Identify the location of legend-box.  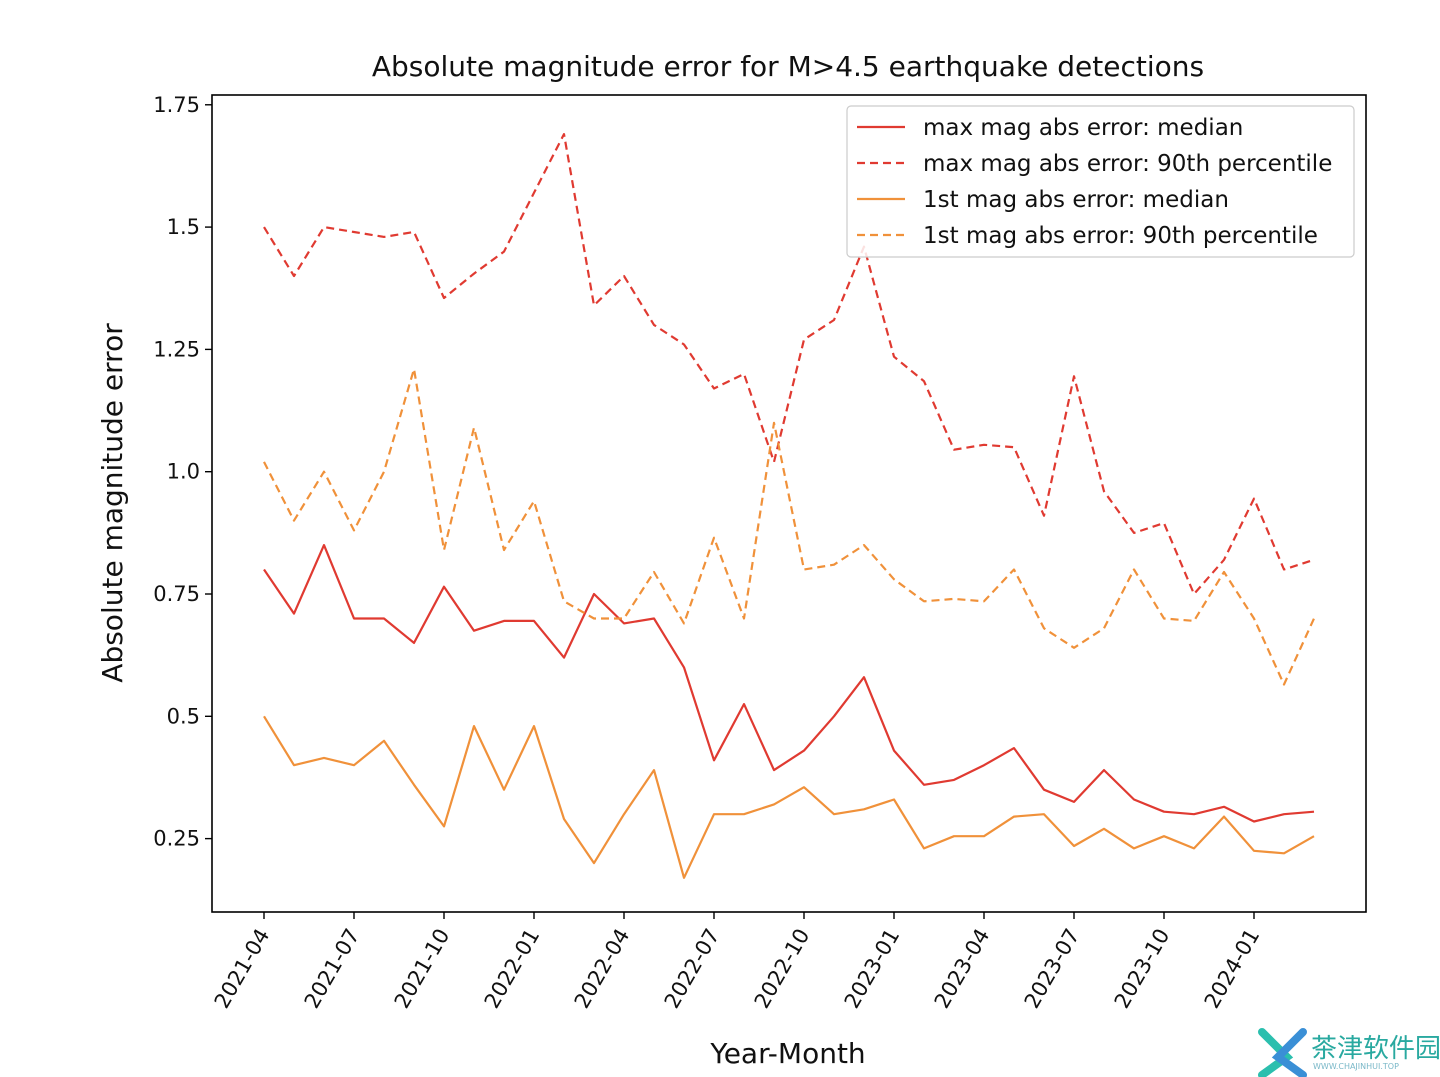
(1100, 181).